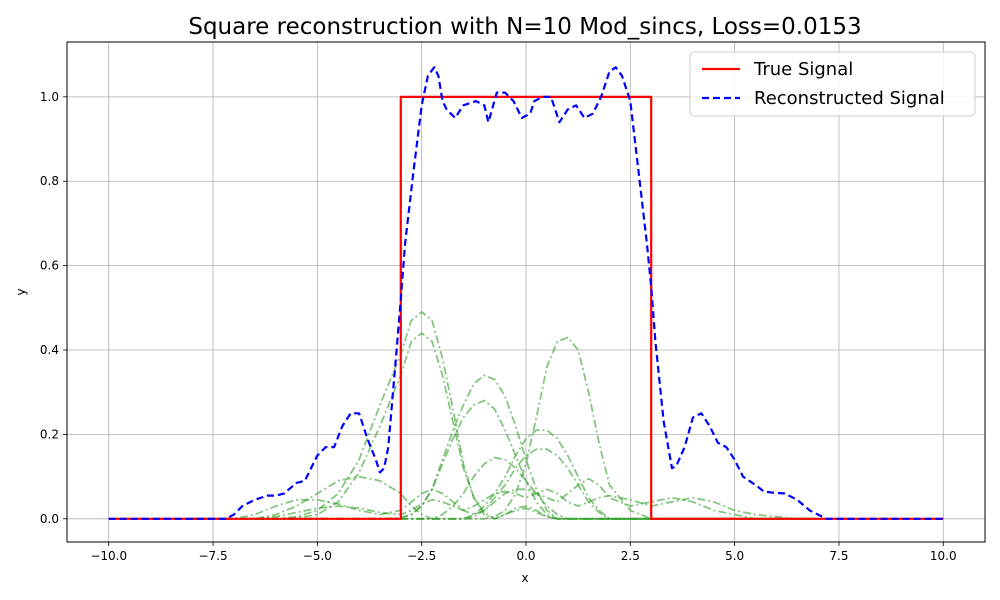 This screenshot has width=1000, height=600. What do you see at coordinates (21, 291) in the screenshot?
I see `y-axis-label: y` at bounding box center [21, 291].